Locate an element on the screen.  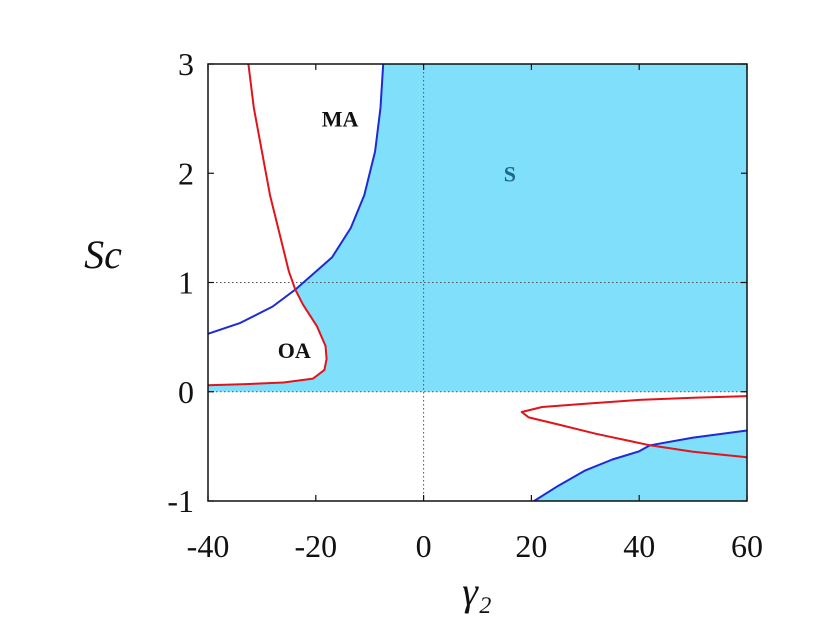
region-labels: MA OA S is located at coordinates (397, 235).